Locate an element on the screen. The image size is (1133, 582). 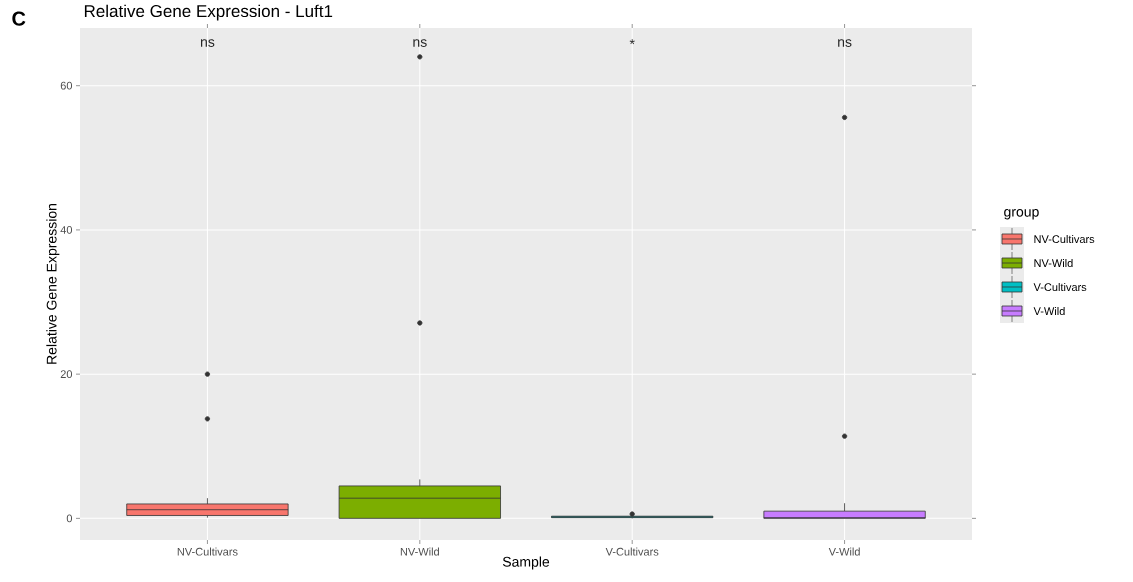
x-tick-label: V-Cultivars is located at coordinates (632, 551).